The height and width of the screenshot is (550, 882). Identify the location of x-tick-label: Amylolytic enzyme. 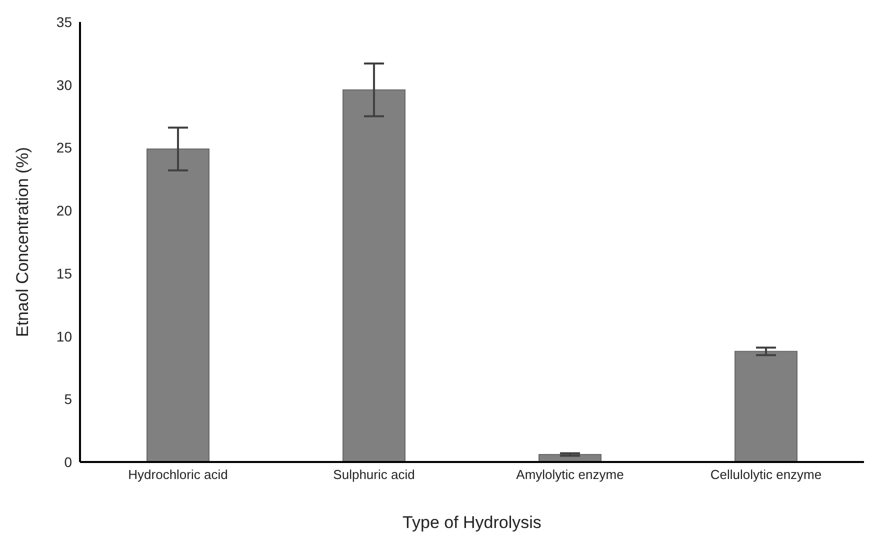
(570, 474).